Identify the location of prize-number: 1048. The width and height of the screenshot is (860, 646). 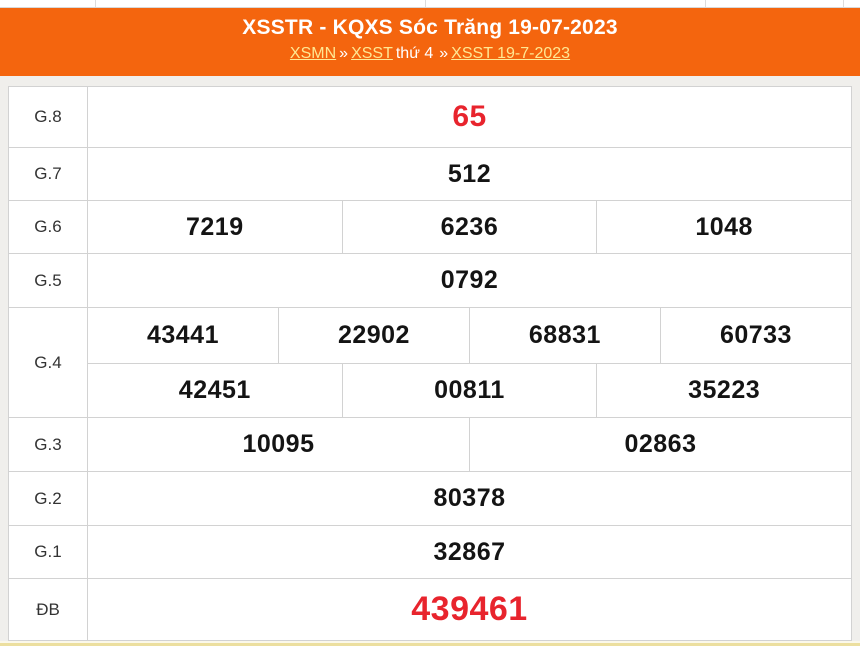
(724, 227).